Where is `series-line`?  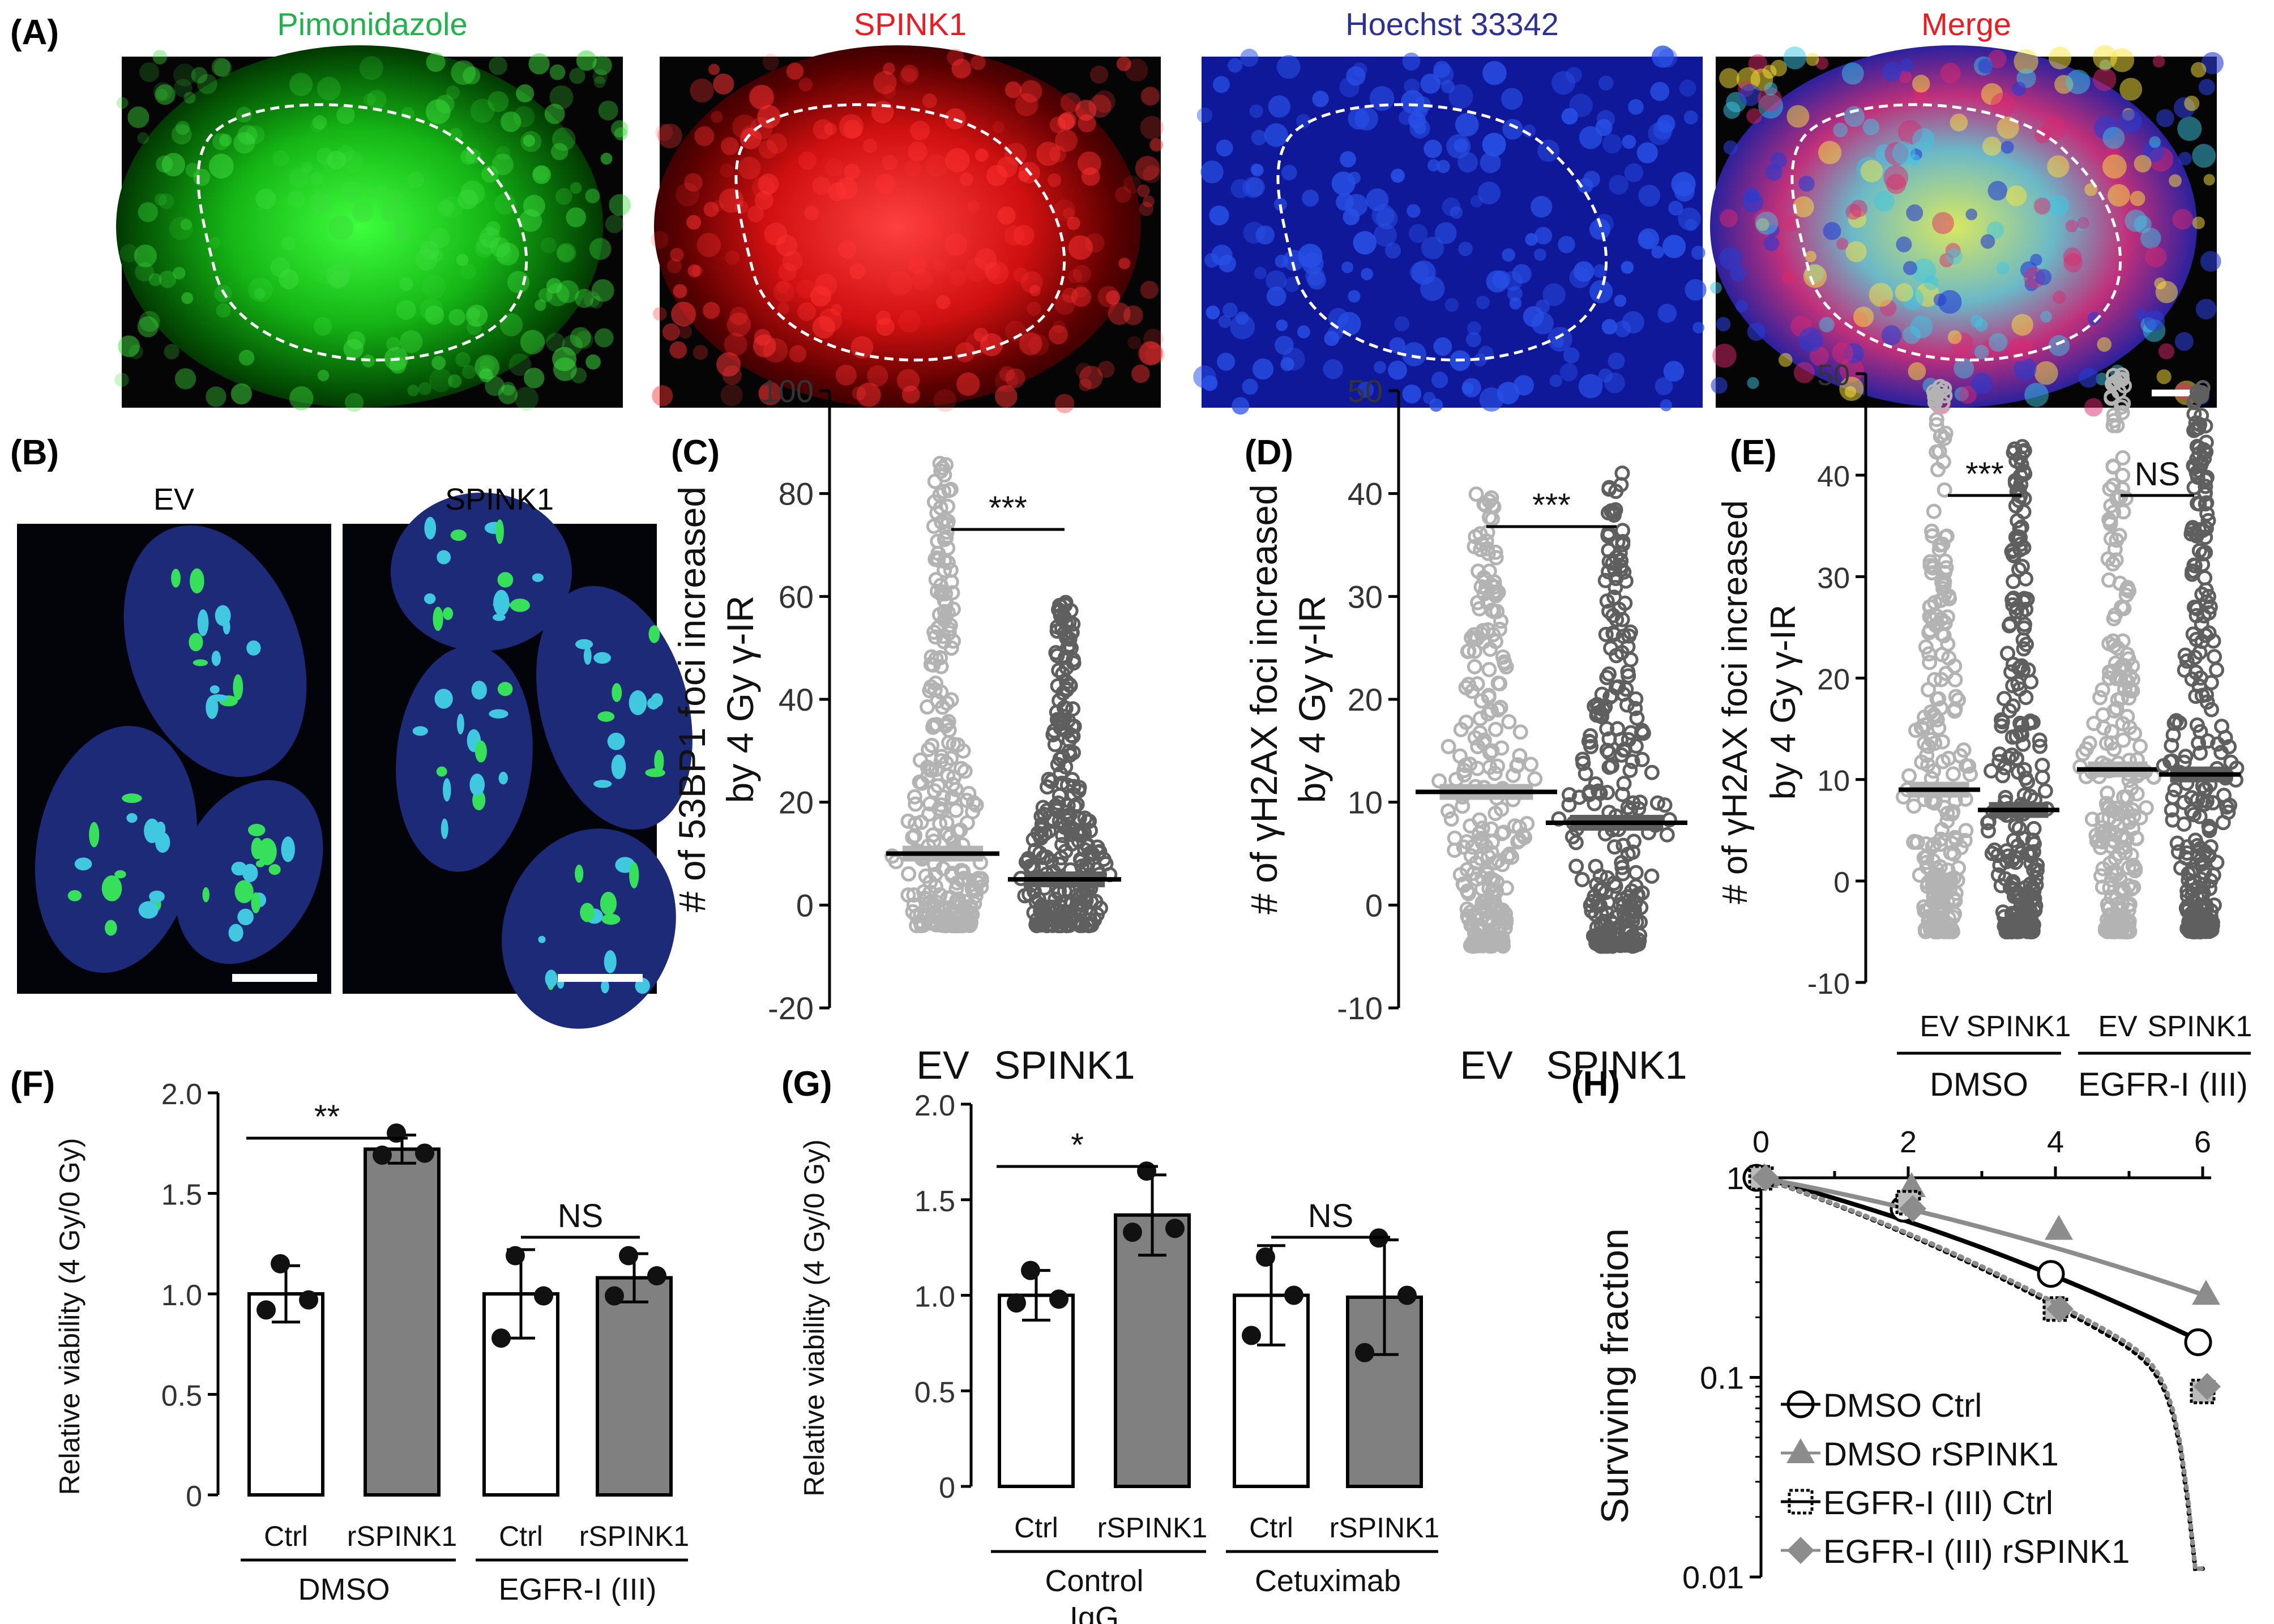
series-line is located at coordinates (1982, 1260).